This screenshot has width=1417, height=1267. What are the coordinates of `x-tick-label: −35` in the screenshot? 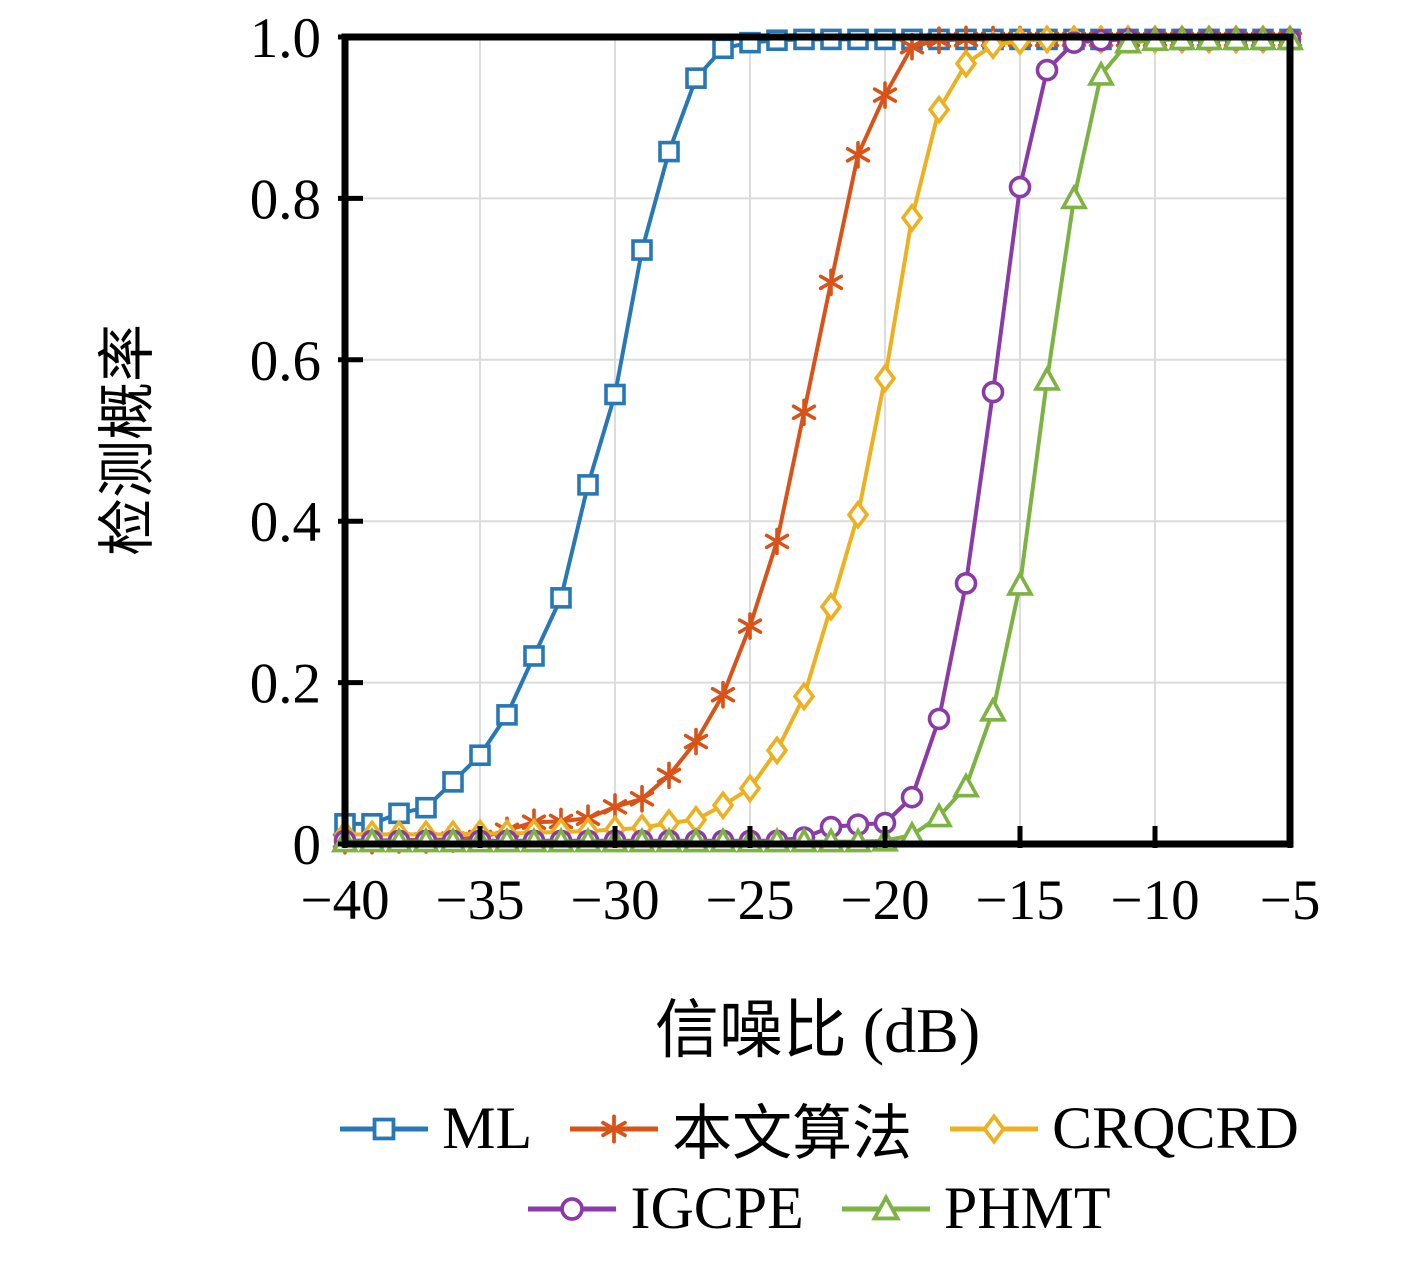 It's located at (479, 900).